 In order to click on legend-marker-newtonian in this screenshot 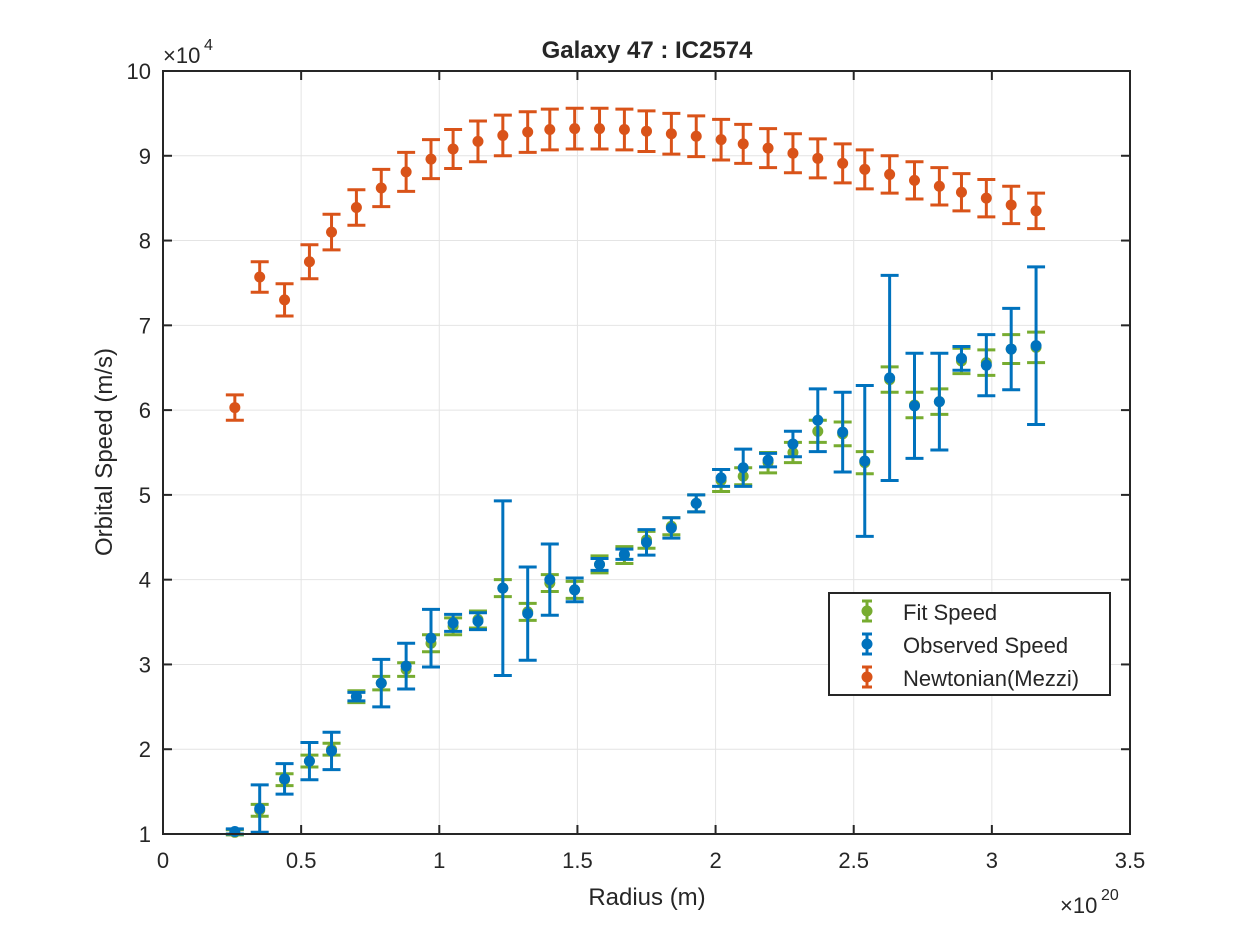, I will do `click(867, 677)`.